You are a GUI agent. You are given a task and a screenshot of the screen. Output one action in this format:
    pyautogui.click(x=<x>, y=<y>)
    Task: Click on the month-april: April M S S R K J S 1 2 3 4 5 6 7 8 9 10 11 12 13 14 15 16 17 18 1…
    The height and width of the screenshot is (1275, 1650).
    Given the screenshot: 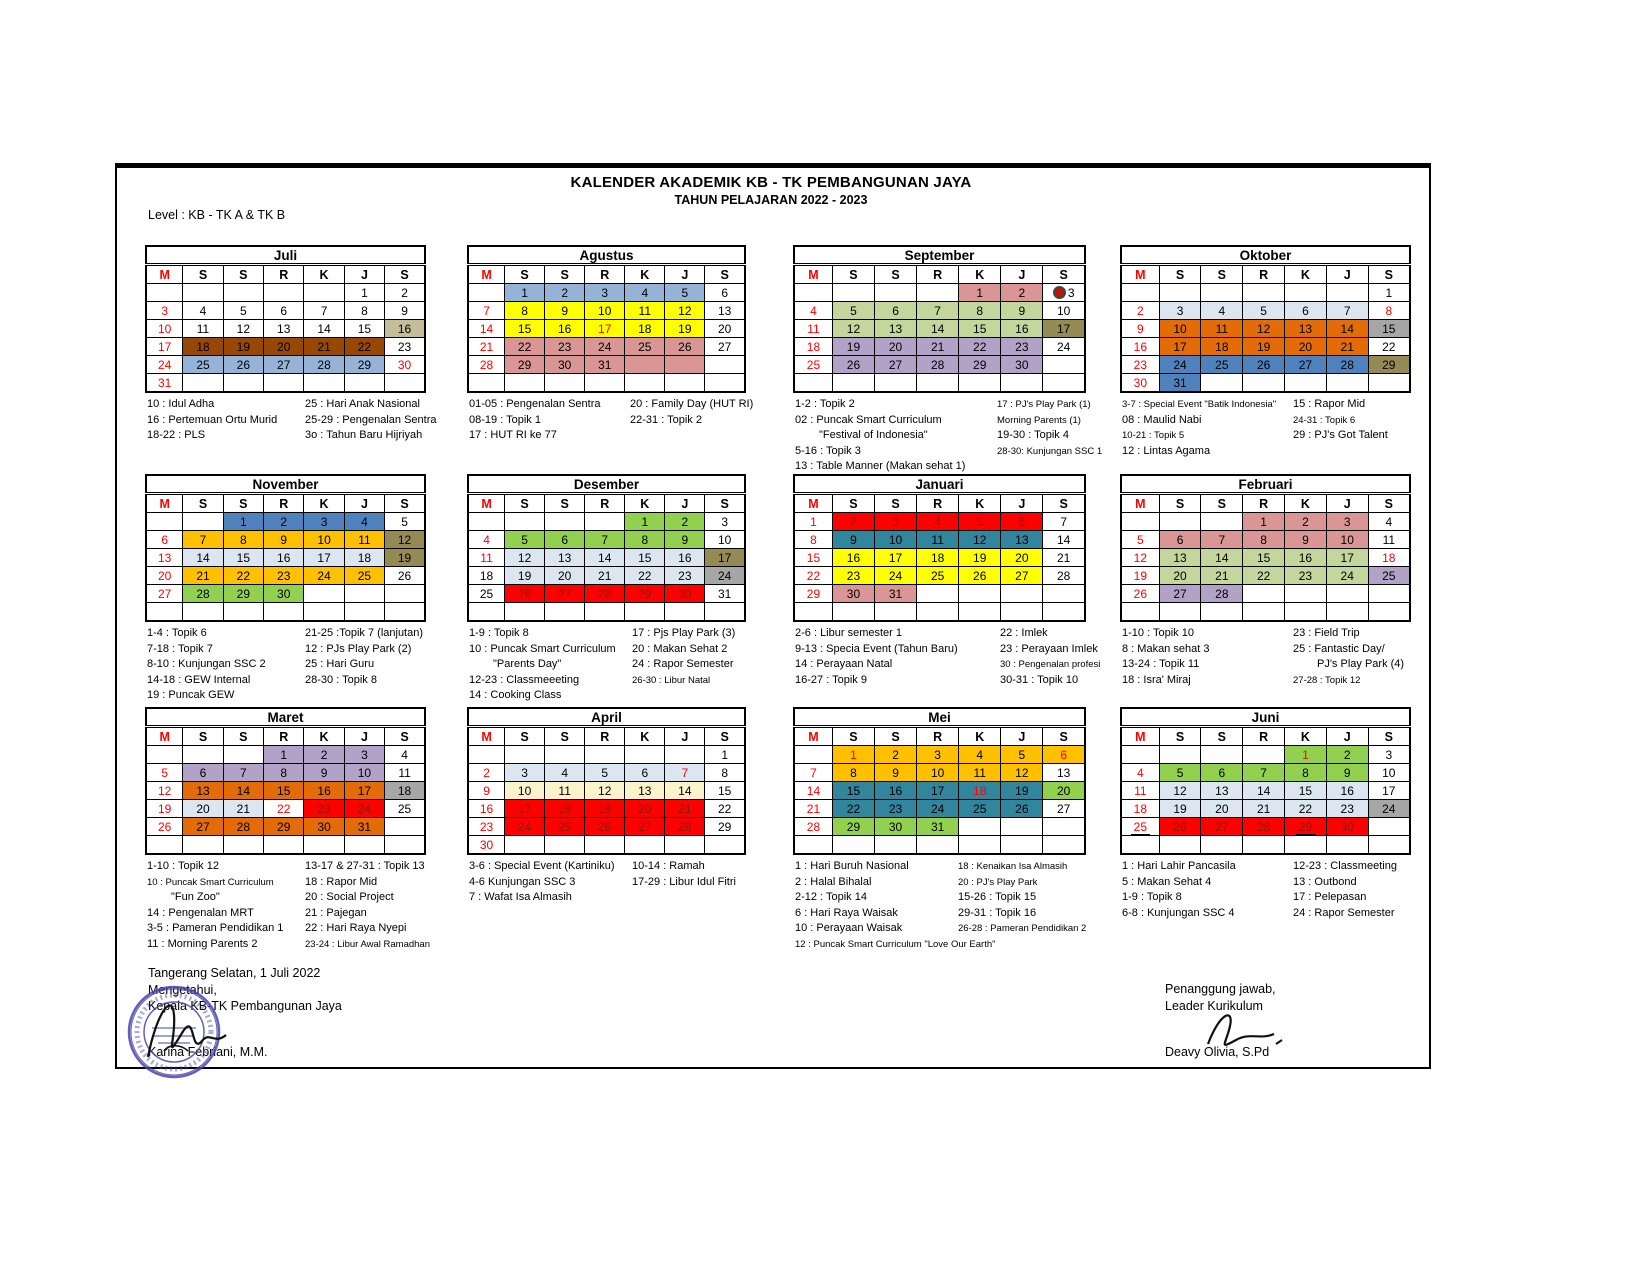 What is the action you would take?
    pyautogui.click(x=606, y=833)
    